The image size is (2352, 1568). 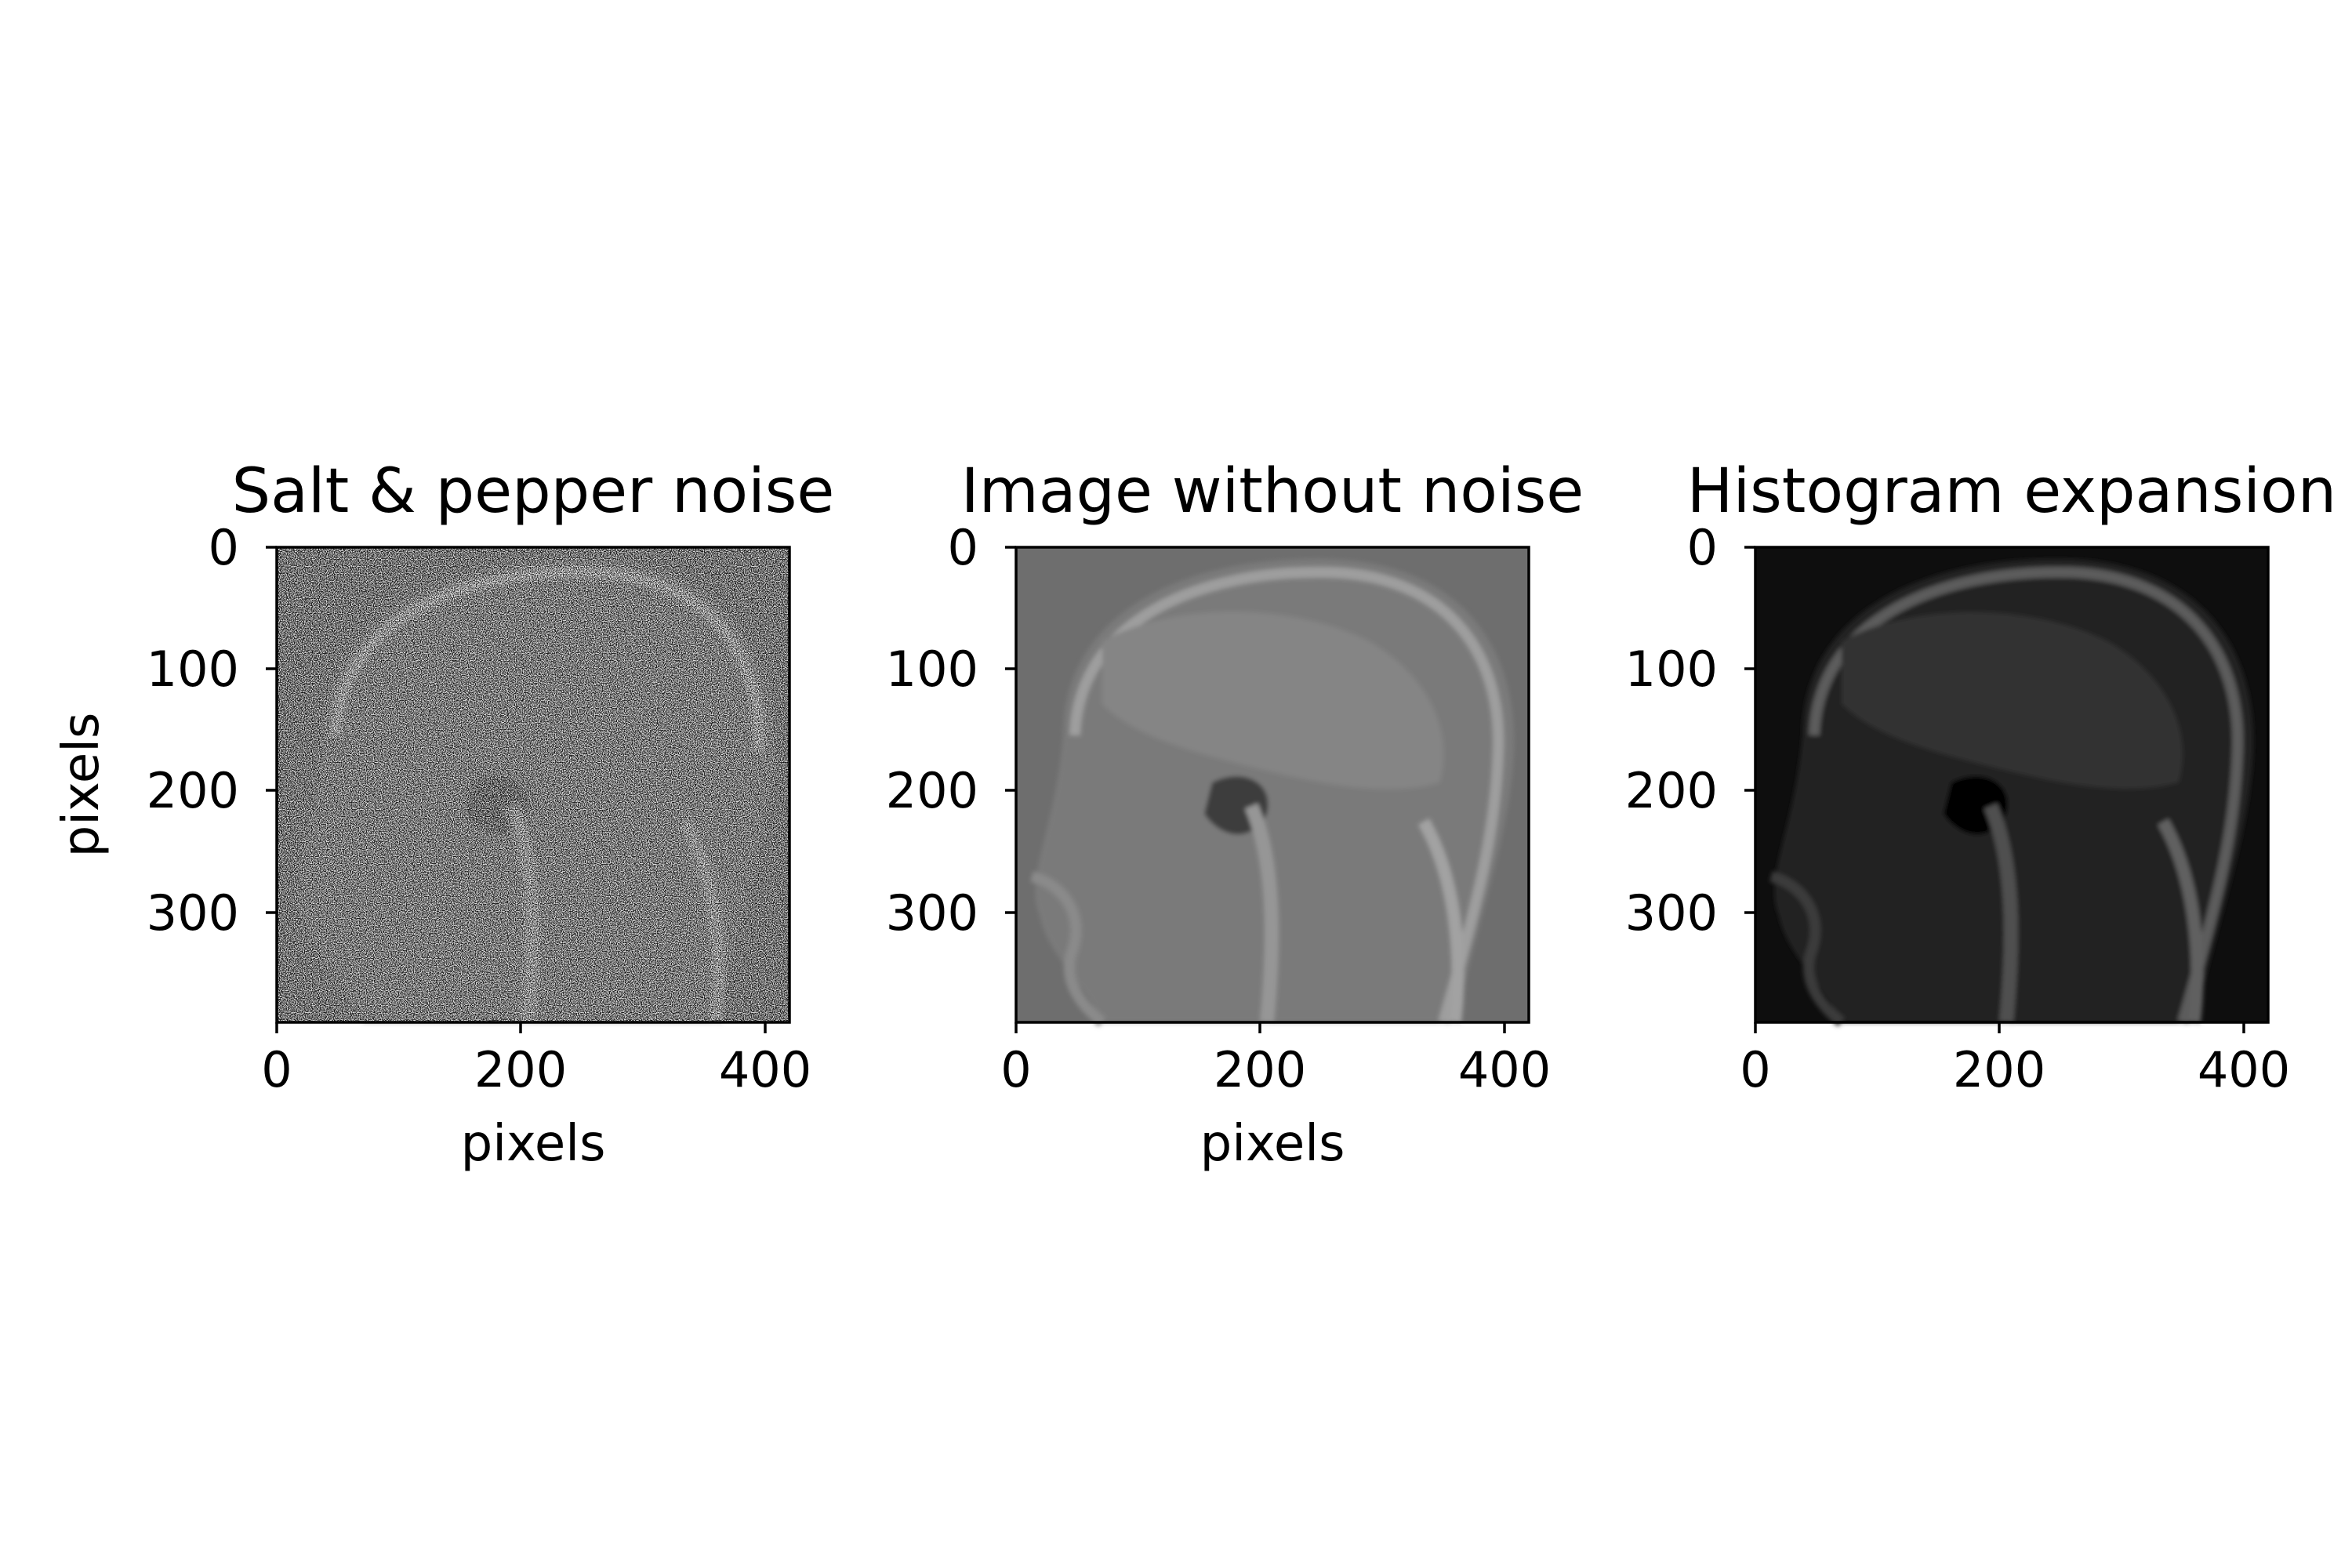 I want to click on panel-title: Histogram expansion, so click(x=2011, y=491).